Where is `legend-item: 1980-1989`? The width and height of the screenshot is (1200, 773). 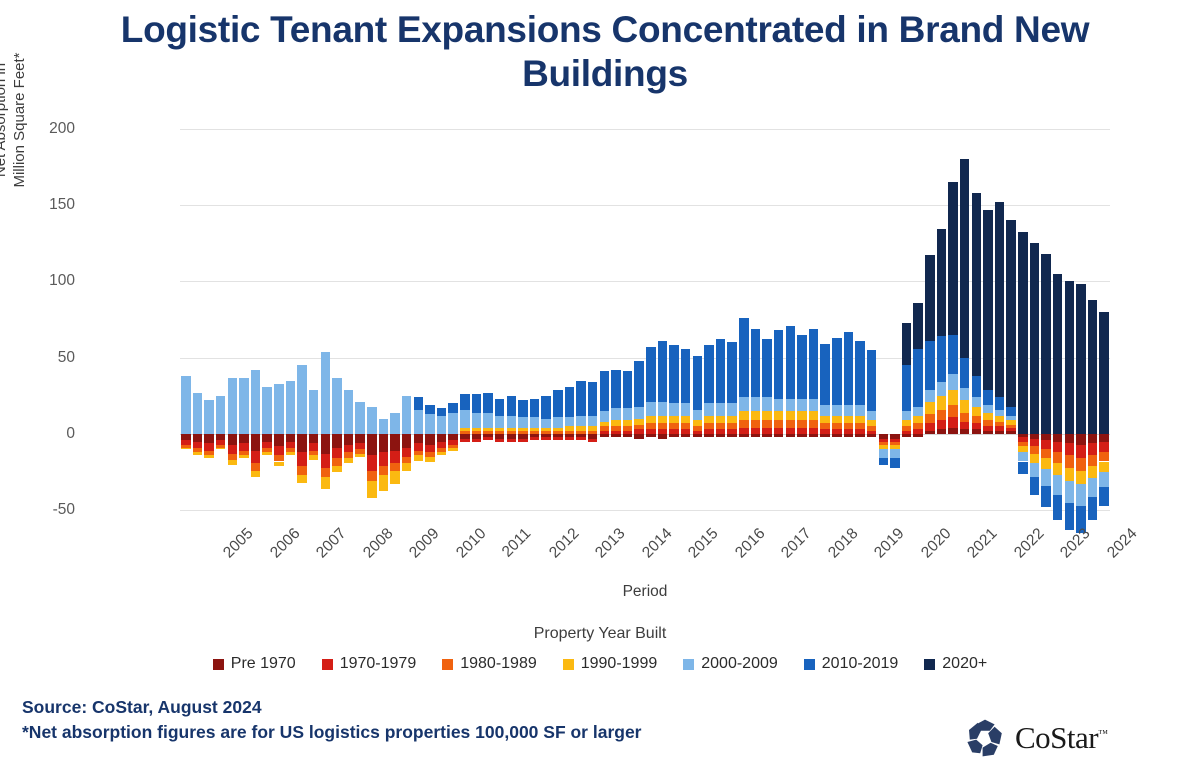 legend-item: 1980-1989 is located at coordinates (489, 664).